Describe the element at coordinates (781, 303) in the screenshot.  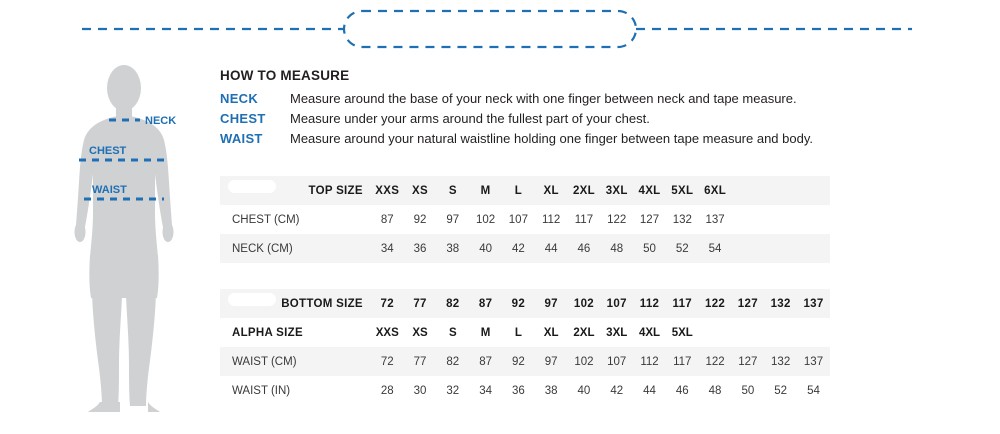
I see `bottom-size-header-cell: 132` at that location.